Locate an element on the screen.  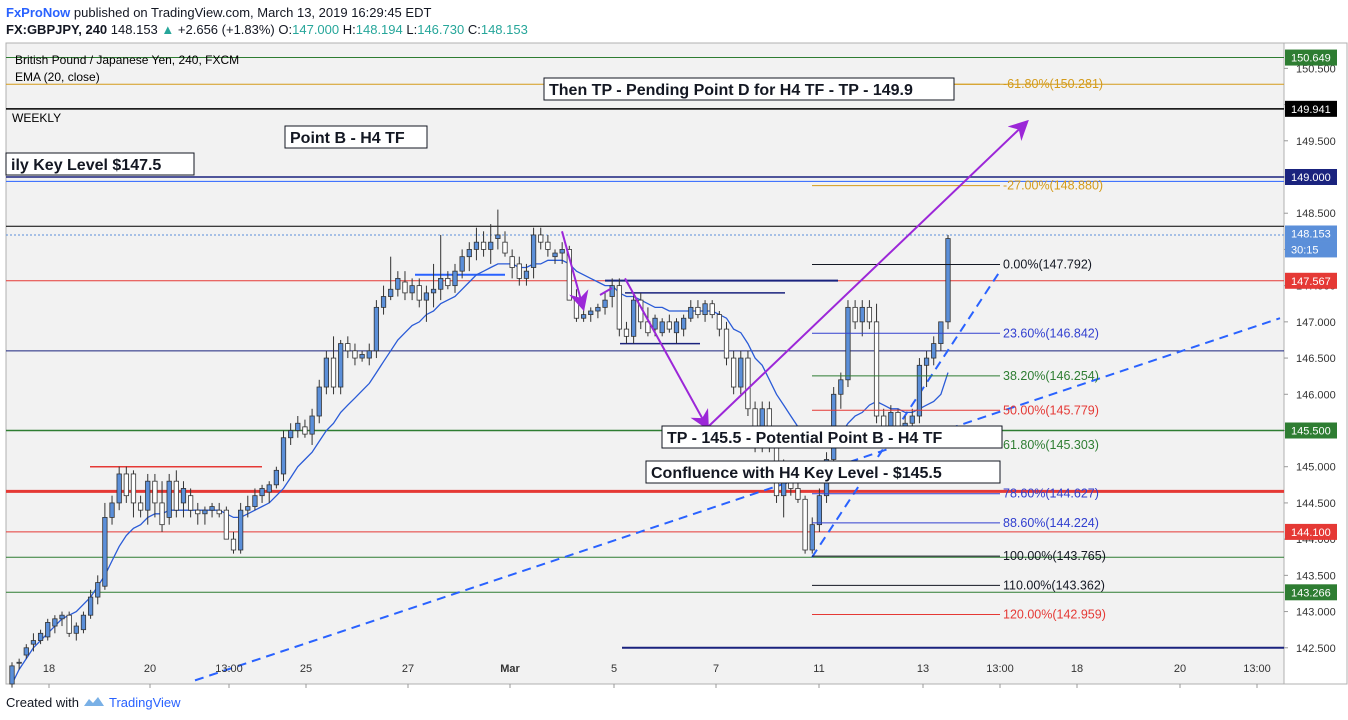
fib-level-label: 0.00%(147.792) is located at coordinates (1047, 264).